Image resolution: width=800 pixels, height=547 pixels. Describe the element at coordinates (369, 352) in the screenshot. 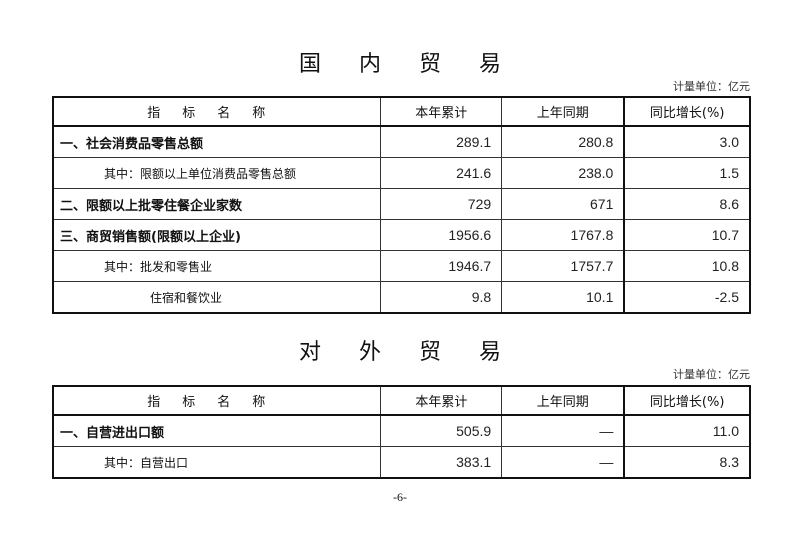

I see `title-char: 外` at that location.